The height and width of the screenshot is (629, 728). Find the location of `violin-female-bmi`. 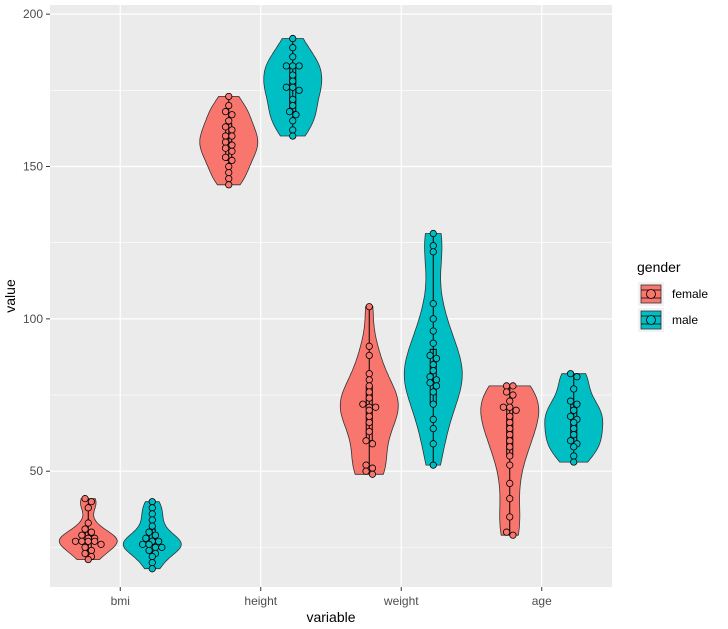

violin-female-bmi is located at coordinates (88, 529).